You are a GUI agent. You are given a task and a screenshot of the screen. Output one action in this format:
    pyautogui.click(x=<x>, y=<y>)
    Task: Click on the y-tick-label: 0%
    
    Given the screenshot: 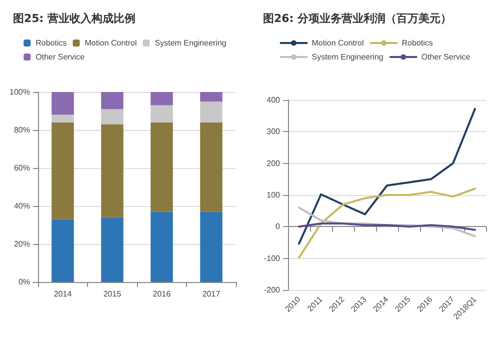 What is the action you would take?
    pyautogui.click(x=24, y=282)
    